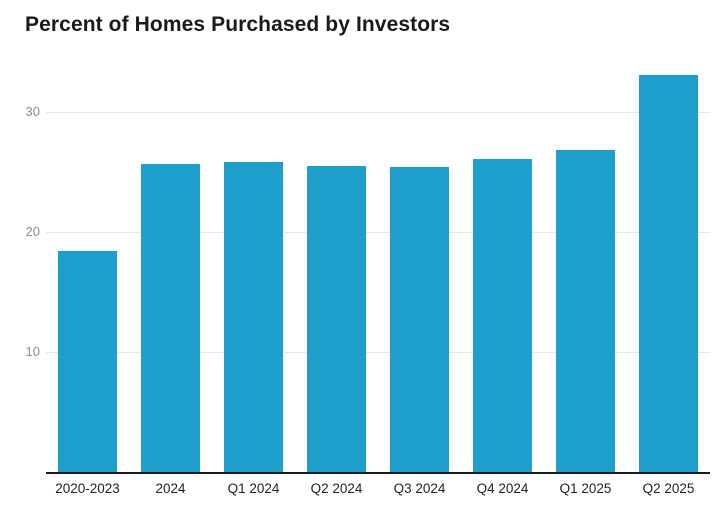 The width and height of the screenshot is (723, 521). What do you see at coordinates (668, 488) in the screenshot?
I see `x-tick-label: Q2 2025` at bounding box center [668, 488].